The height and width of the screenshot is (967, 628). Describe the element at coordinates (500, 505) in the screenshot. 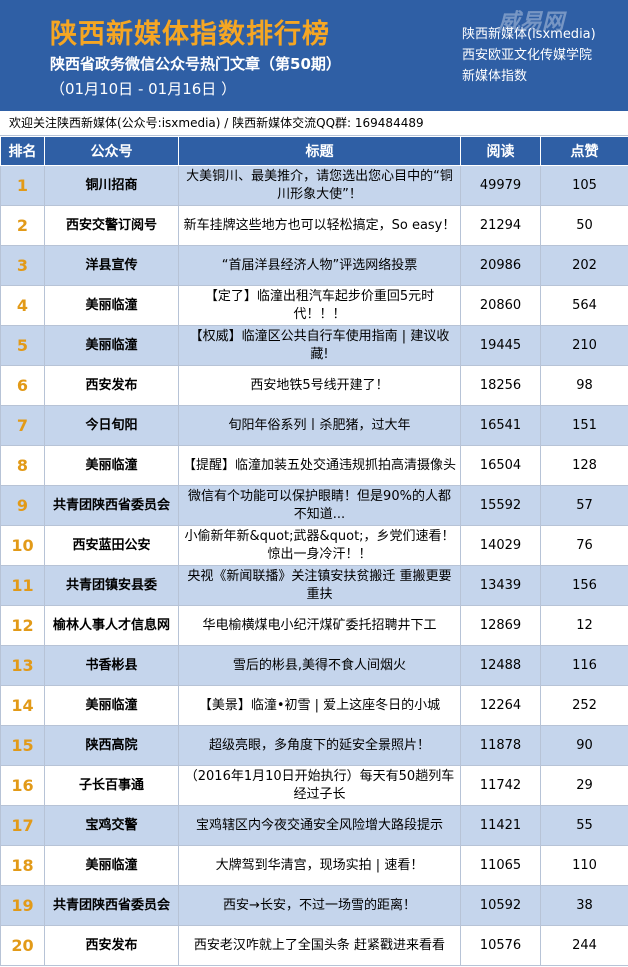

I see `reads-cell: 15592` at that location.